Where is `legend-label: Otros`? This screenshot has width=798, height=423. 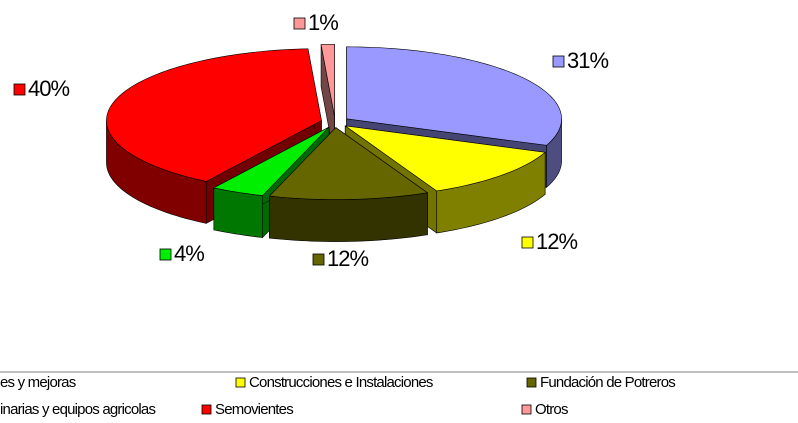 legend-label: Otros is located at coordinates (551, 409).